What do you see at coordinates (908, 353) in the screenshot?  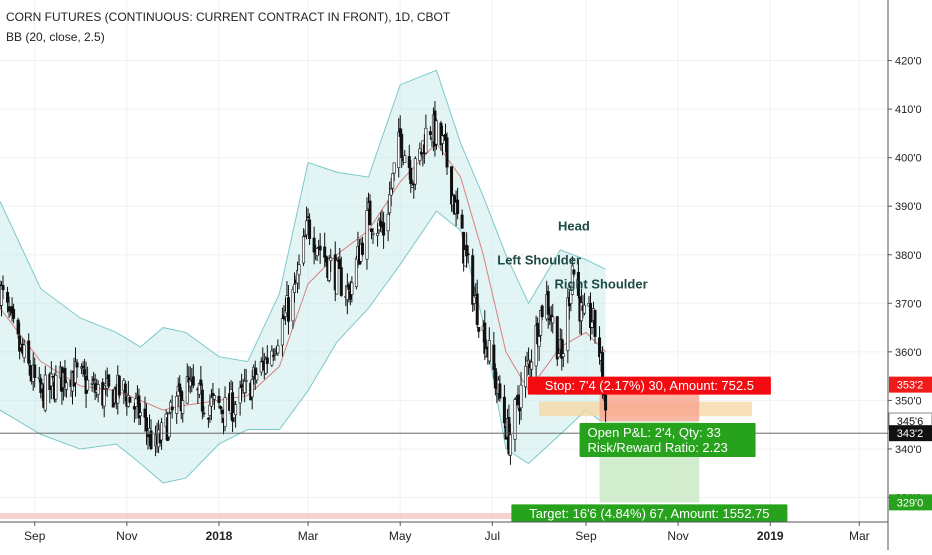 I see `y-tick-label: 360'0` at bounding box center [908, 353].